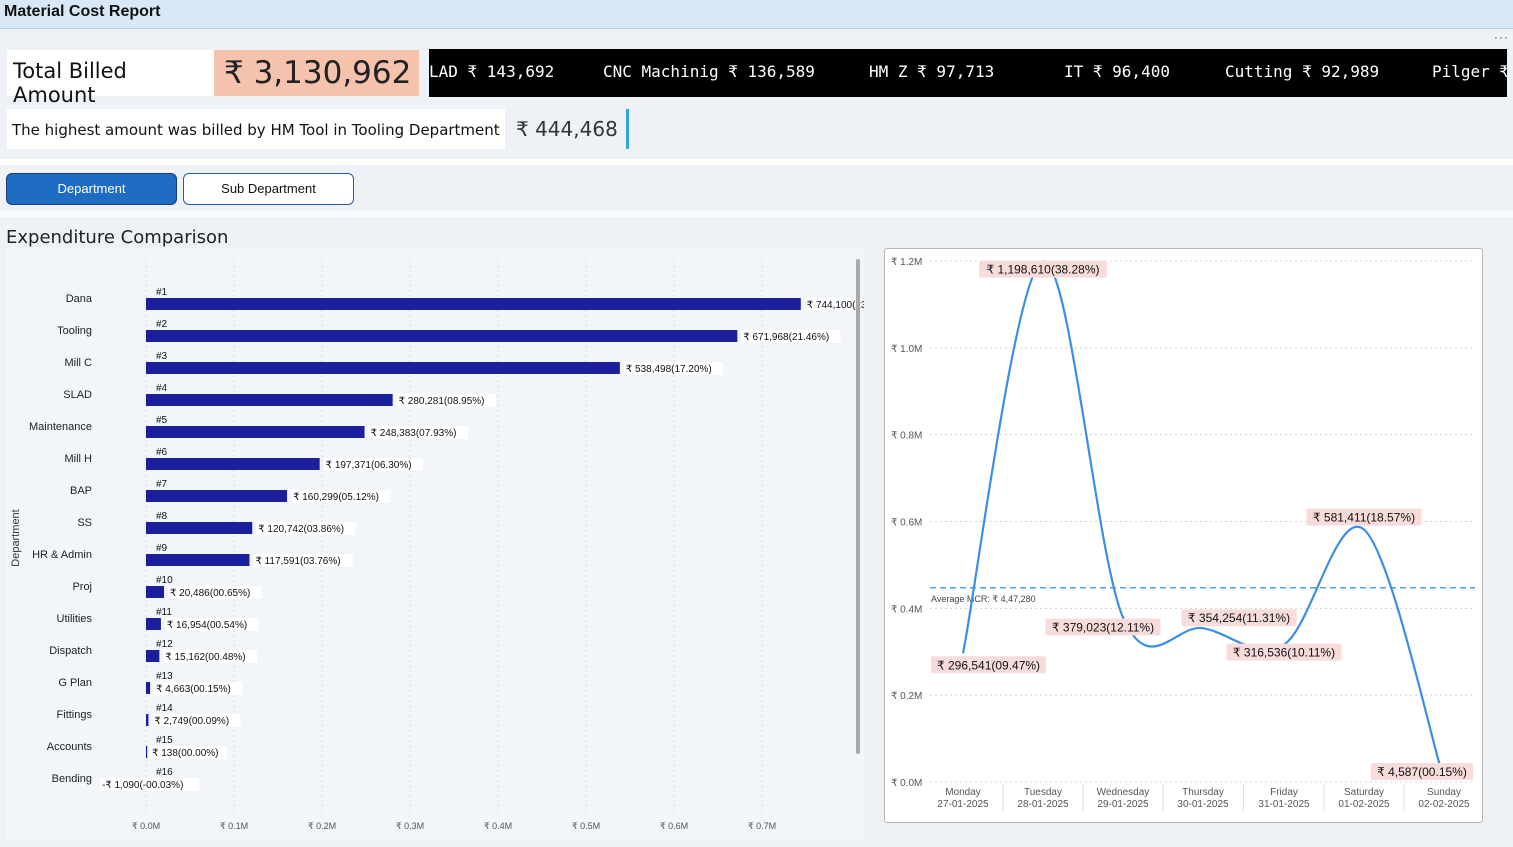 Image resolution: width=1513 pixels, height=847 pixels. What do you see at coordinates (234, 826) in the screenshot?
I see `x-tick-label: ₹ 0.1M` at bounding box center [234, 826].